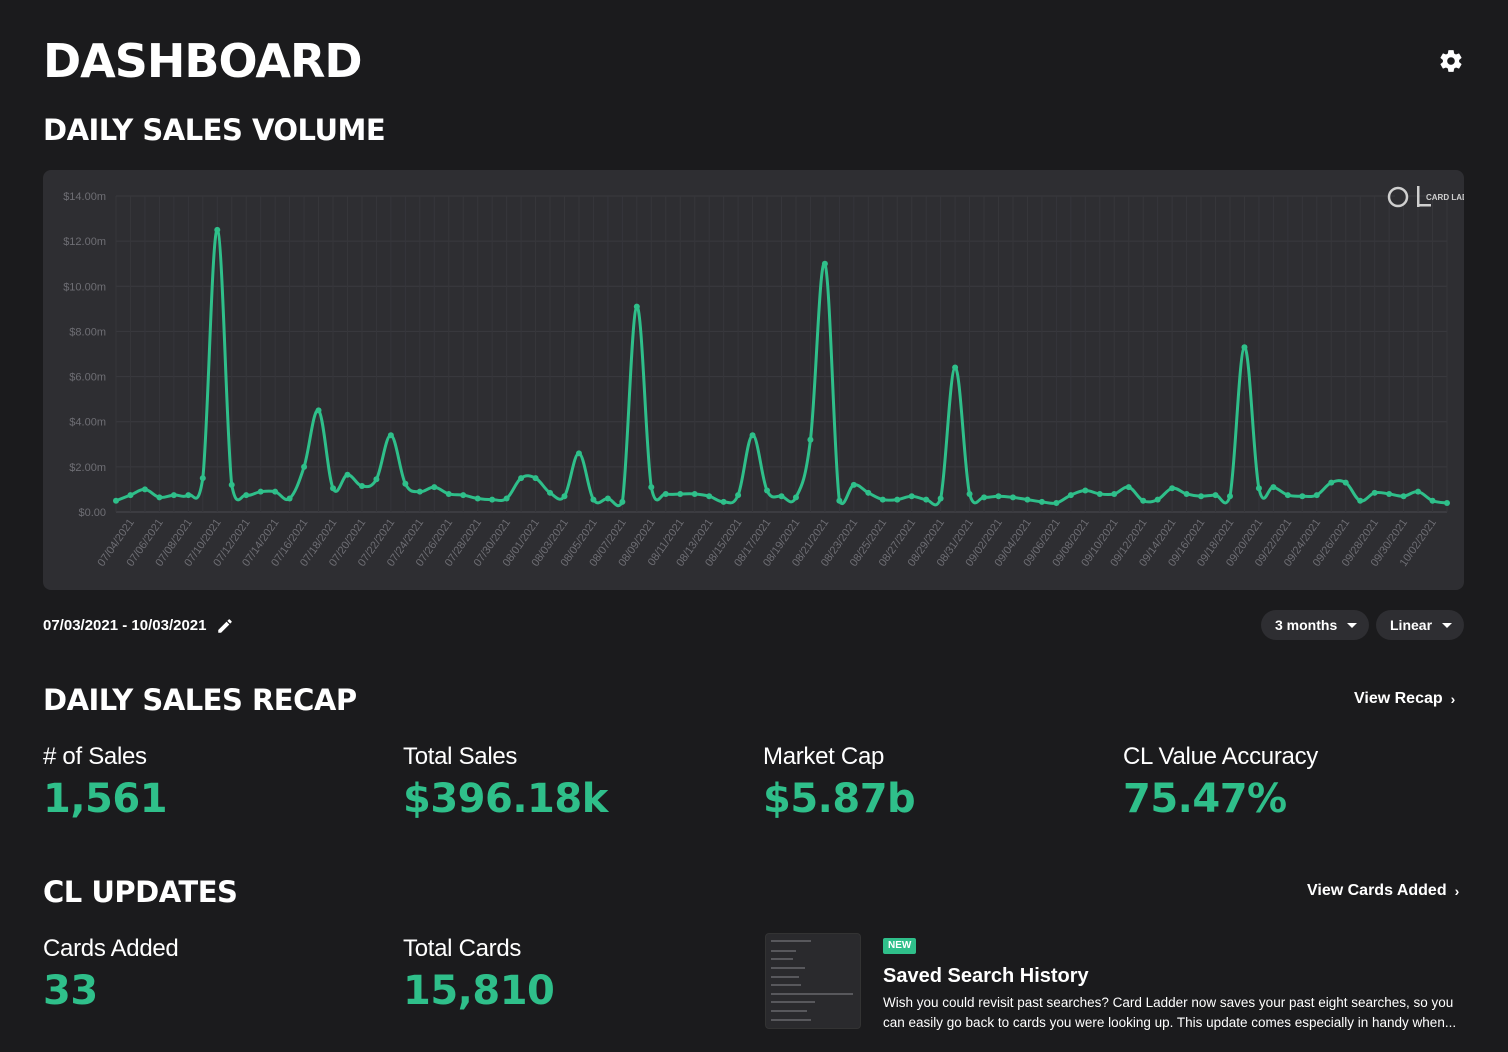  Describe the element at coordinates (1220, 756) in the screenshot. I see `stat-label: CL Value Accuracy` at that location.